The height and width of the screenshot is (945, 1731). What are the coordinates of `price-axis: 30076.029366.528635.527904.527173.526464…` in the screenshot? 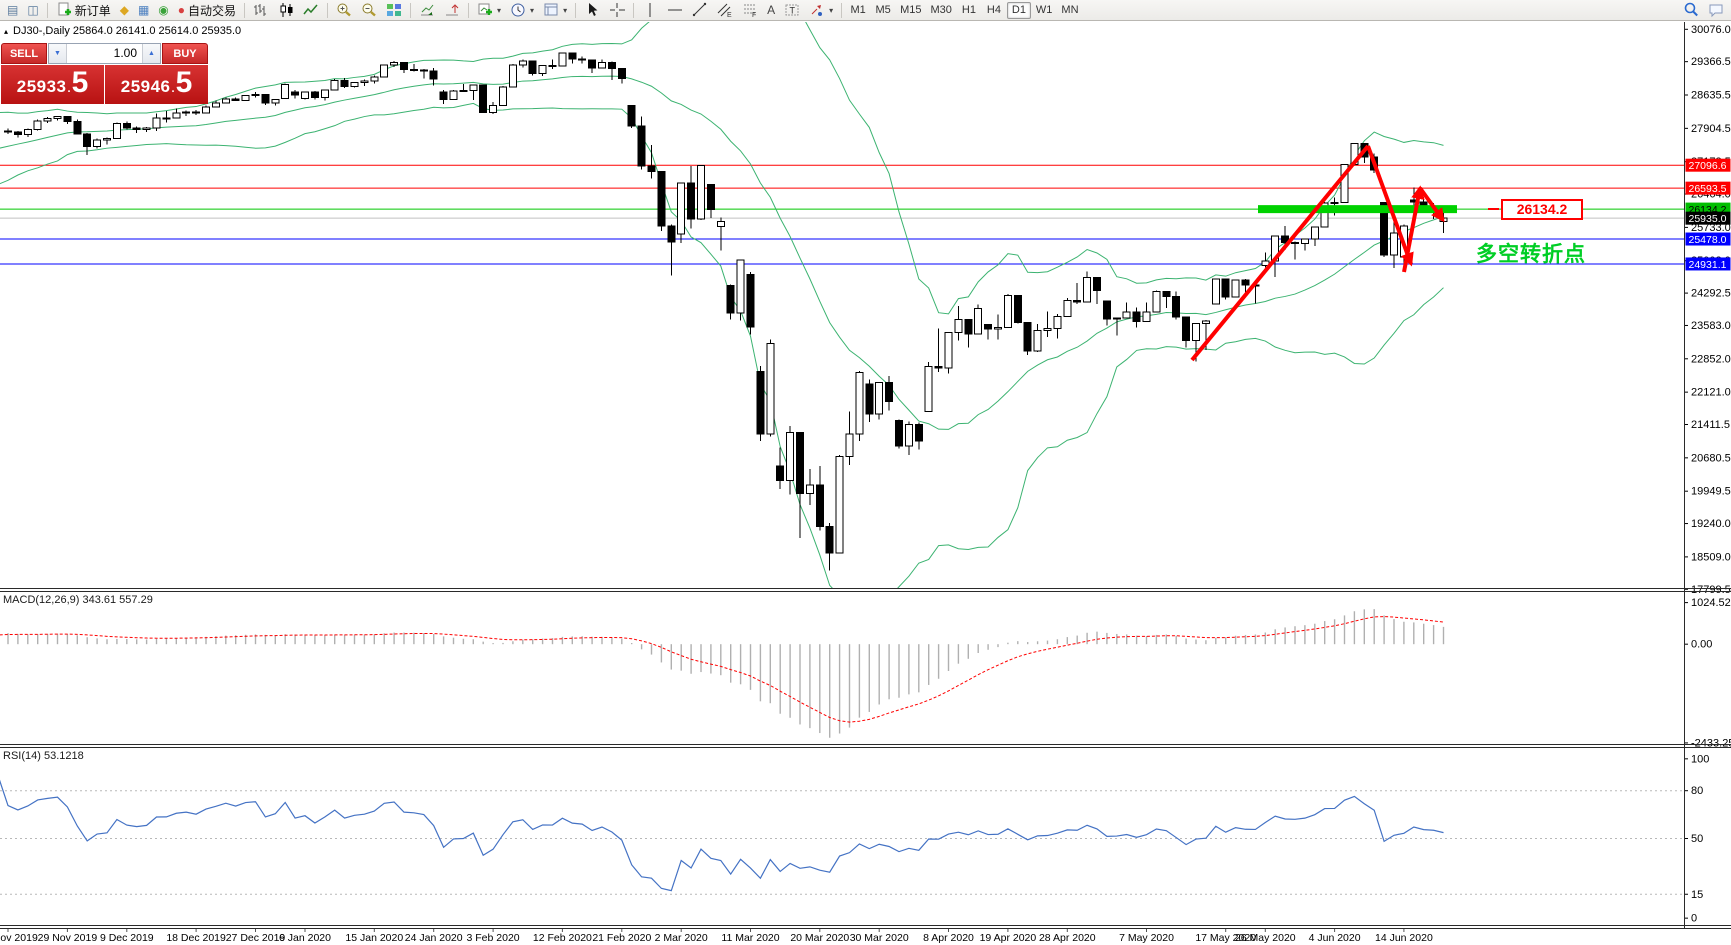 It's located at (1707, 474).